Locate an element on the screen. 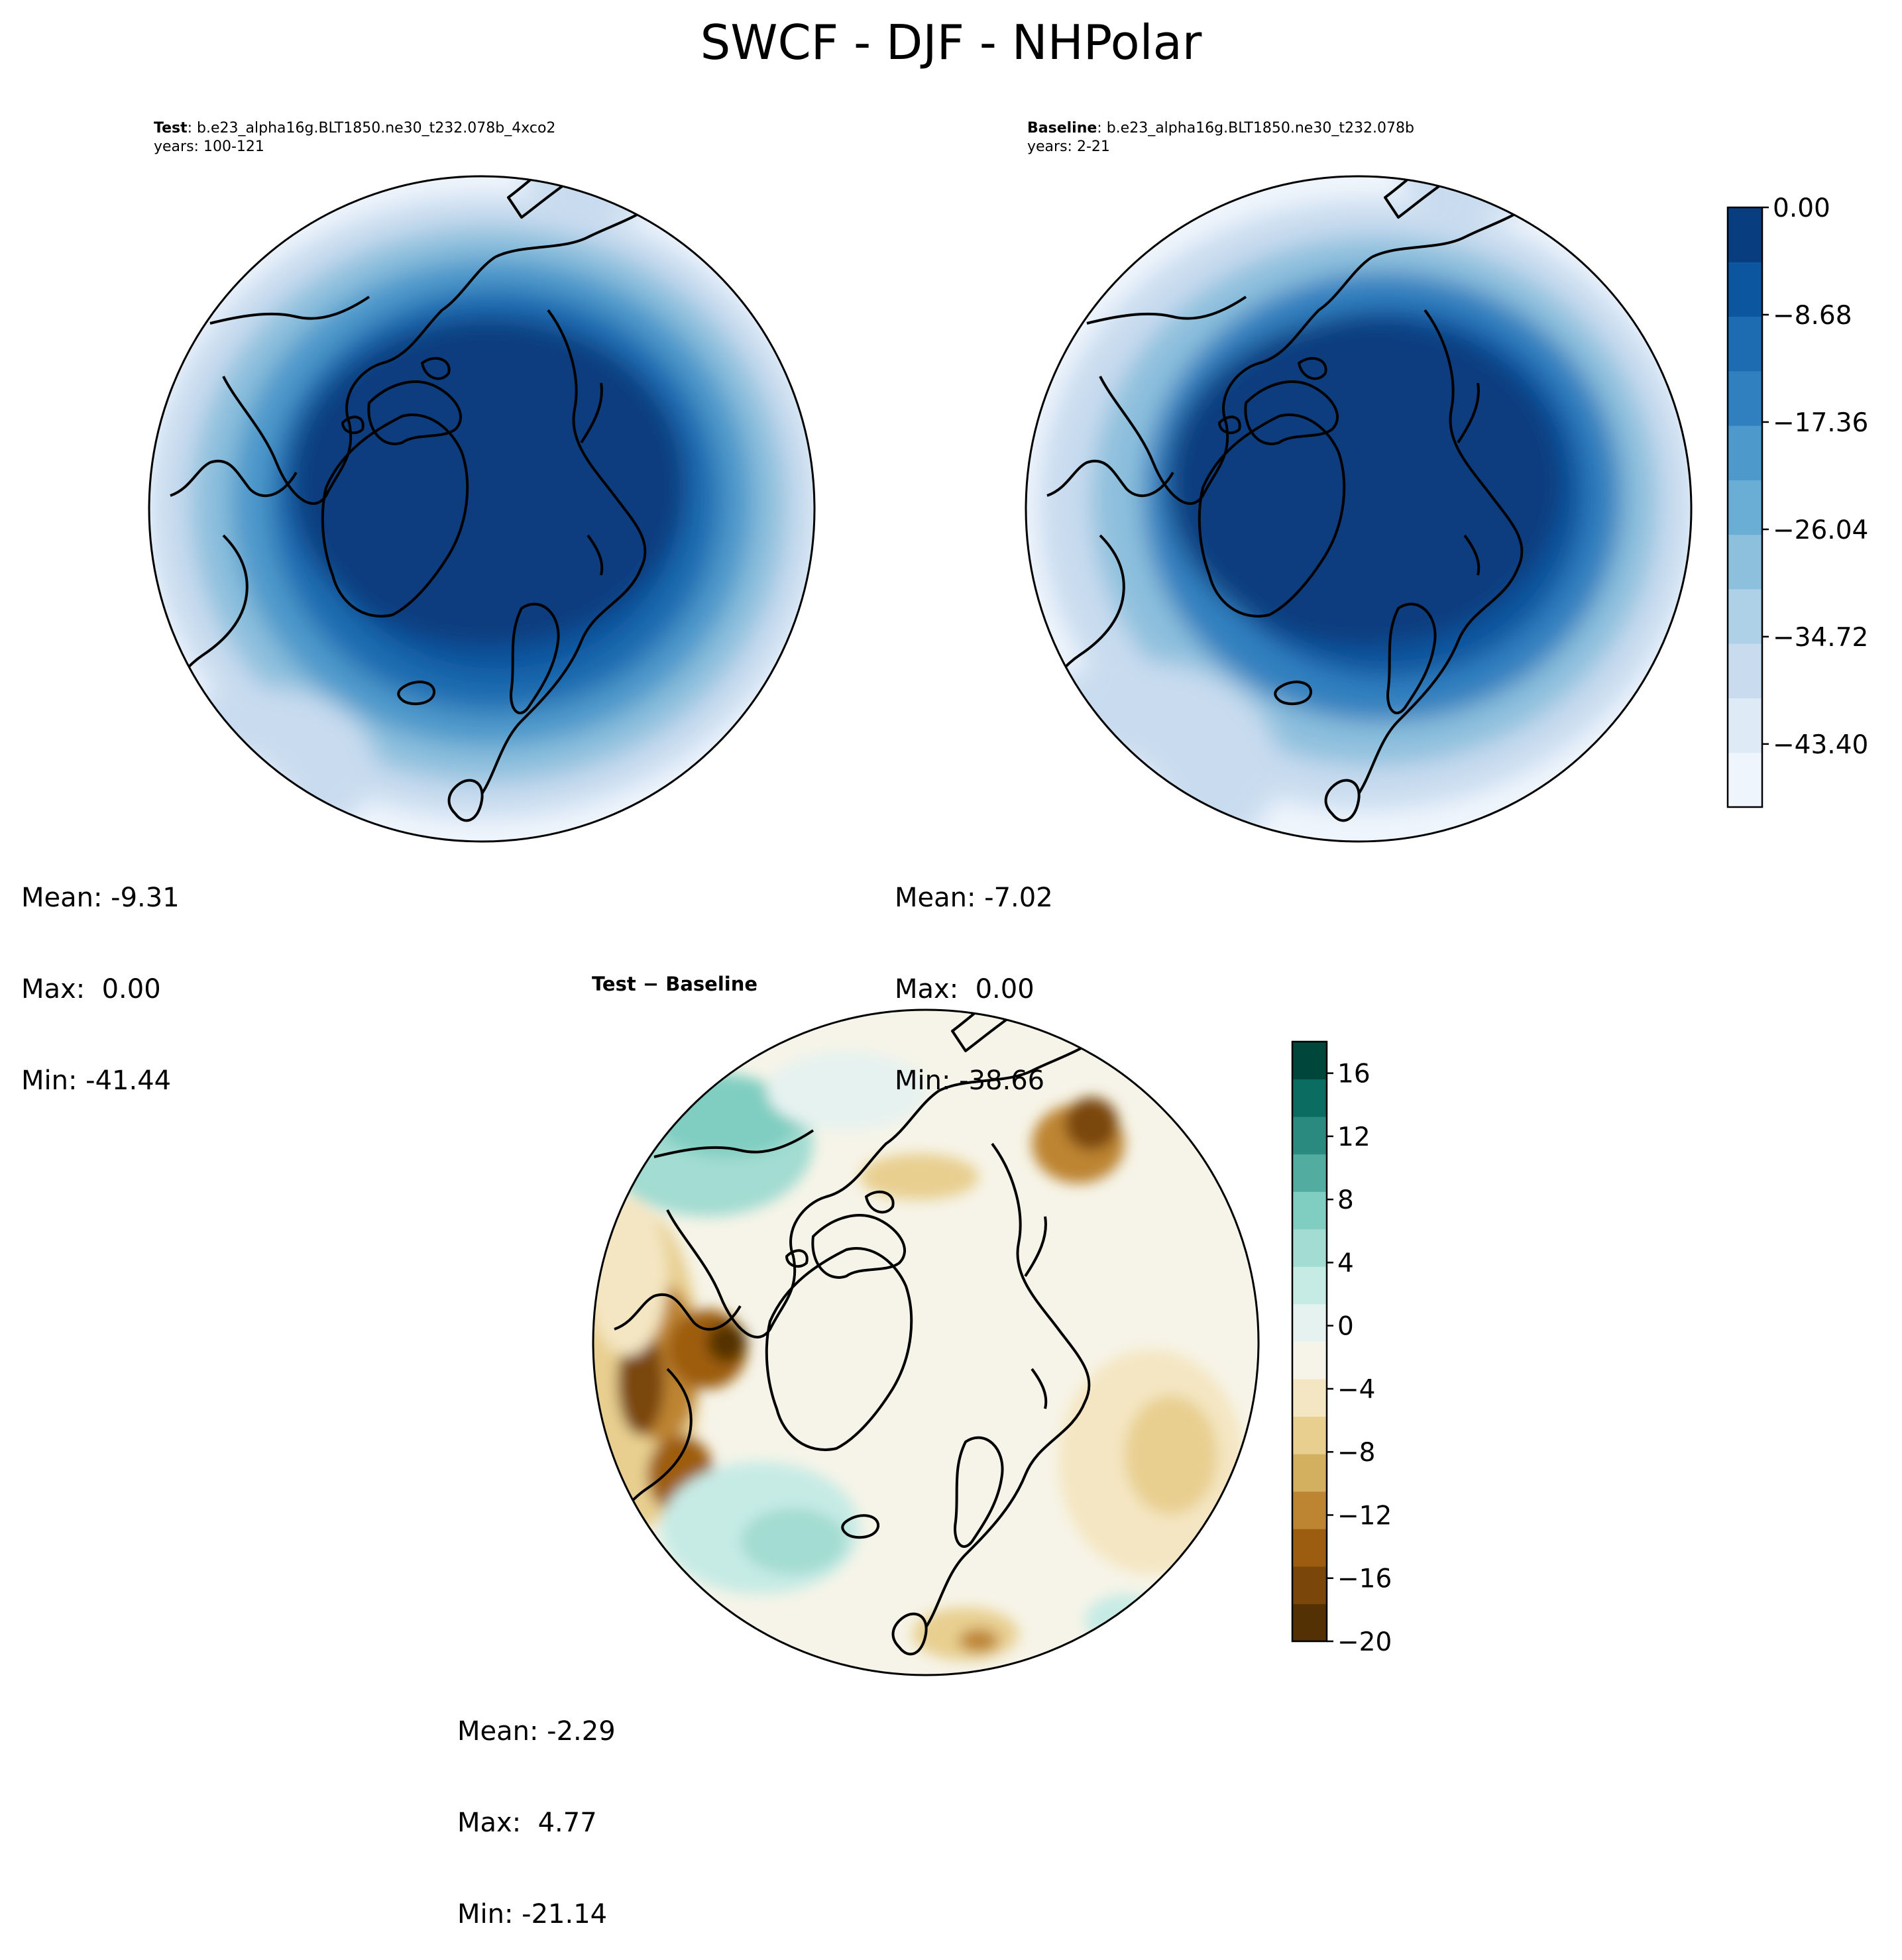  baseline-map-fill is located at coordinates (1358, 509).